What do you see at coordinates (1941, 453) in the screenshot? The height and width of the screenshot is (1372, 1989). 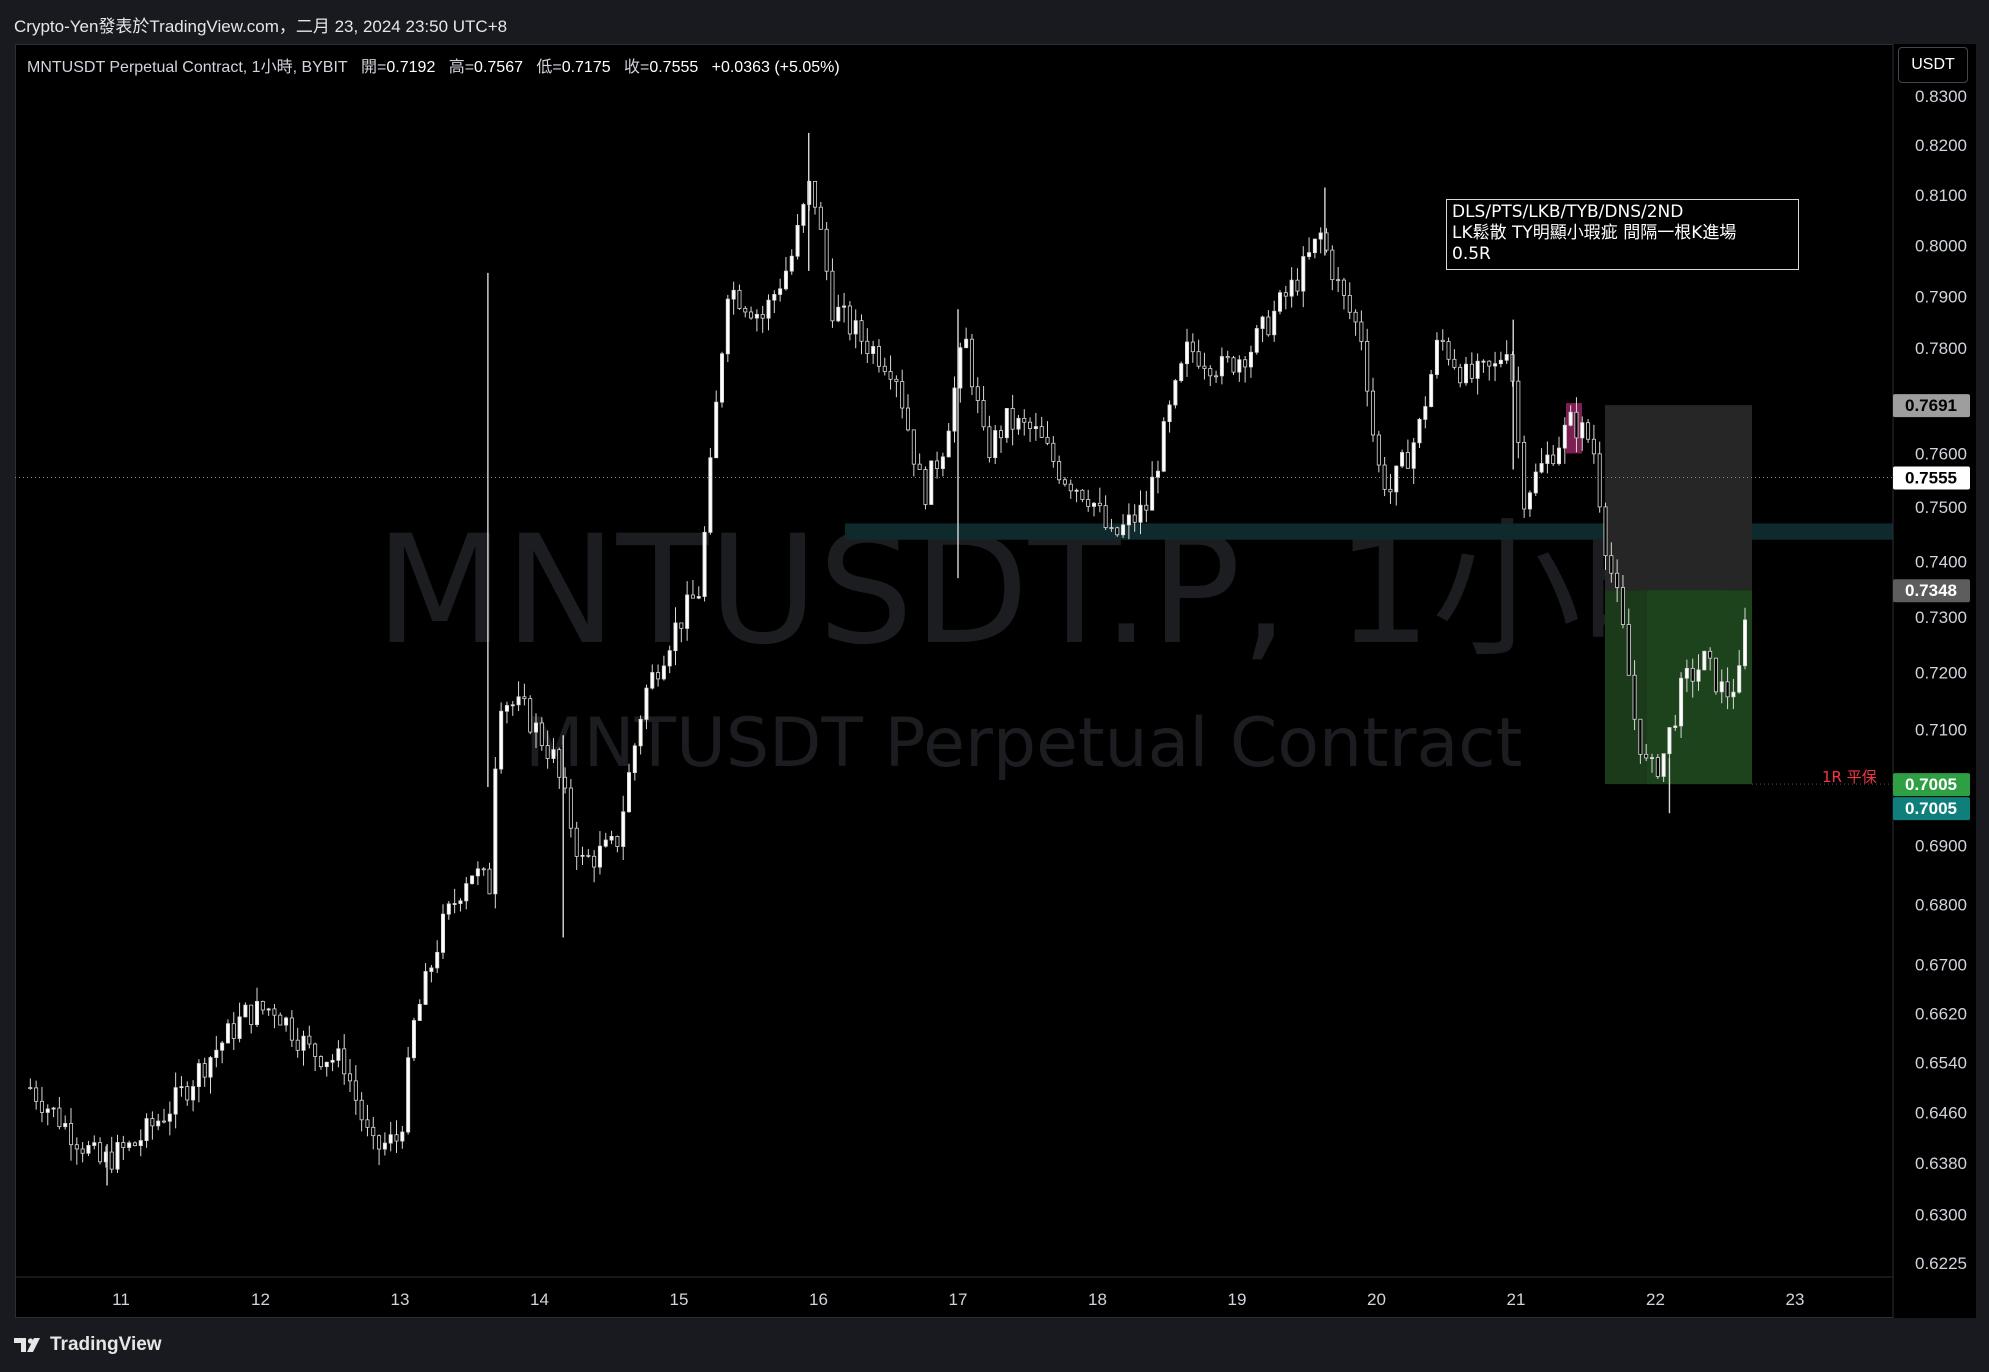 I see `price-tick-label: 0.7600` at bounding box center [1941, 453].